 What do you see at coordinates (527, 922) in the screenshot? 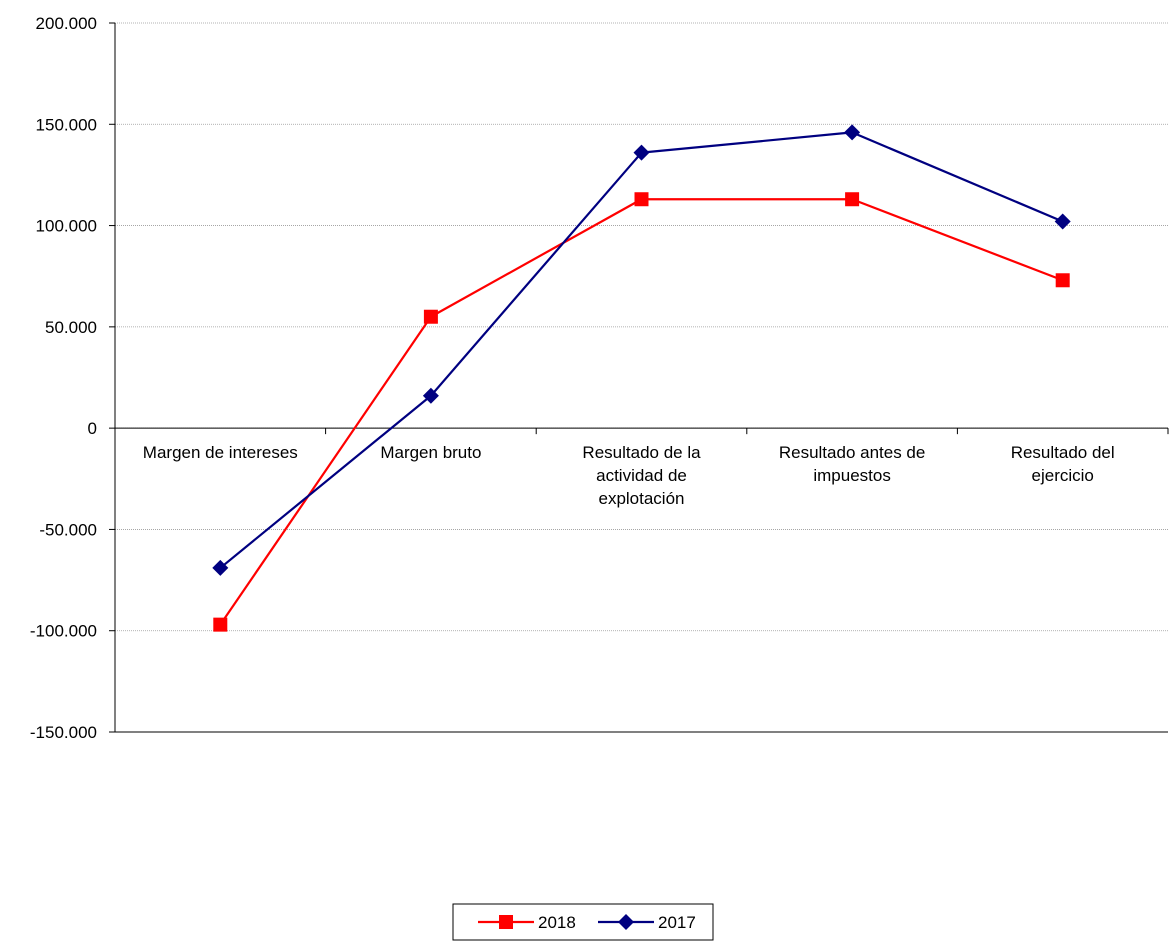
I see `legend-entry-2018: 2018` at bounding box center [527, 922].